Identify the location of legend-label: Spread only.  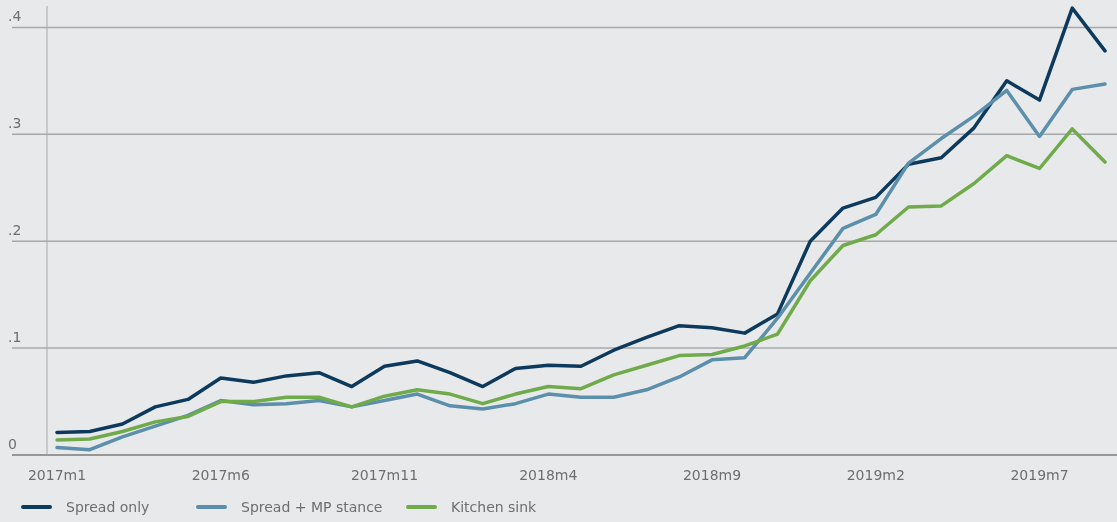
(108, 507).